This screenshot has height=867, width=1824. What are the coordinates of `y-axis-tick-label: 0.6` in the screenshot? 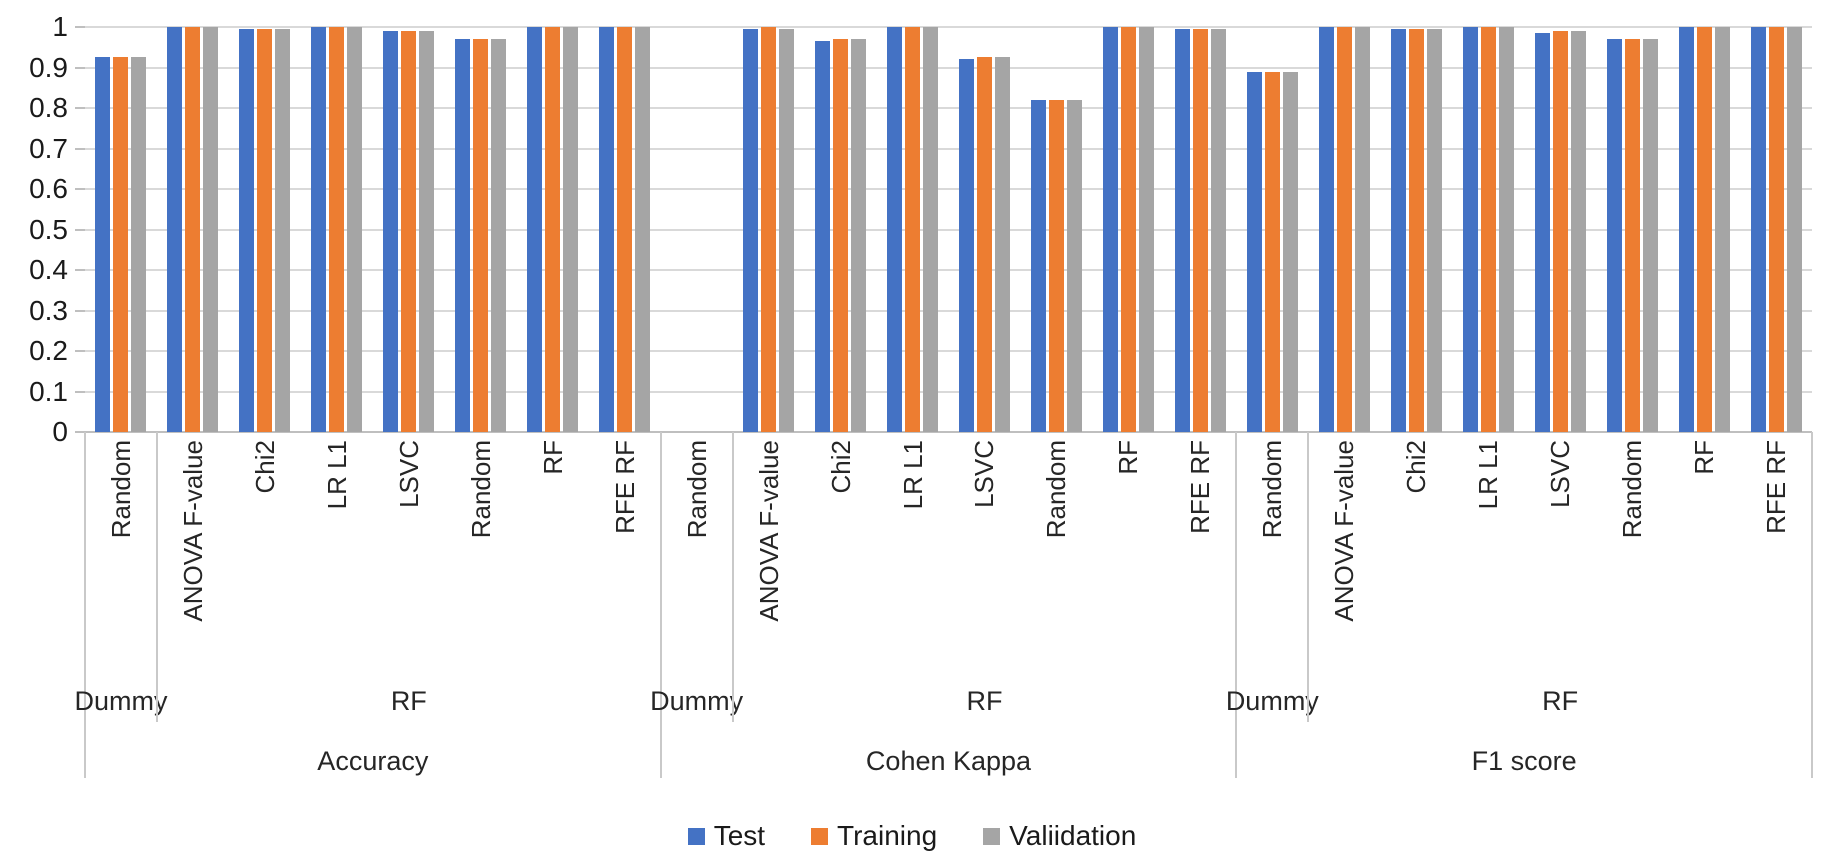 It's located at (48, 188).